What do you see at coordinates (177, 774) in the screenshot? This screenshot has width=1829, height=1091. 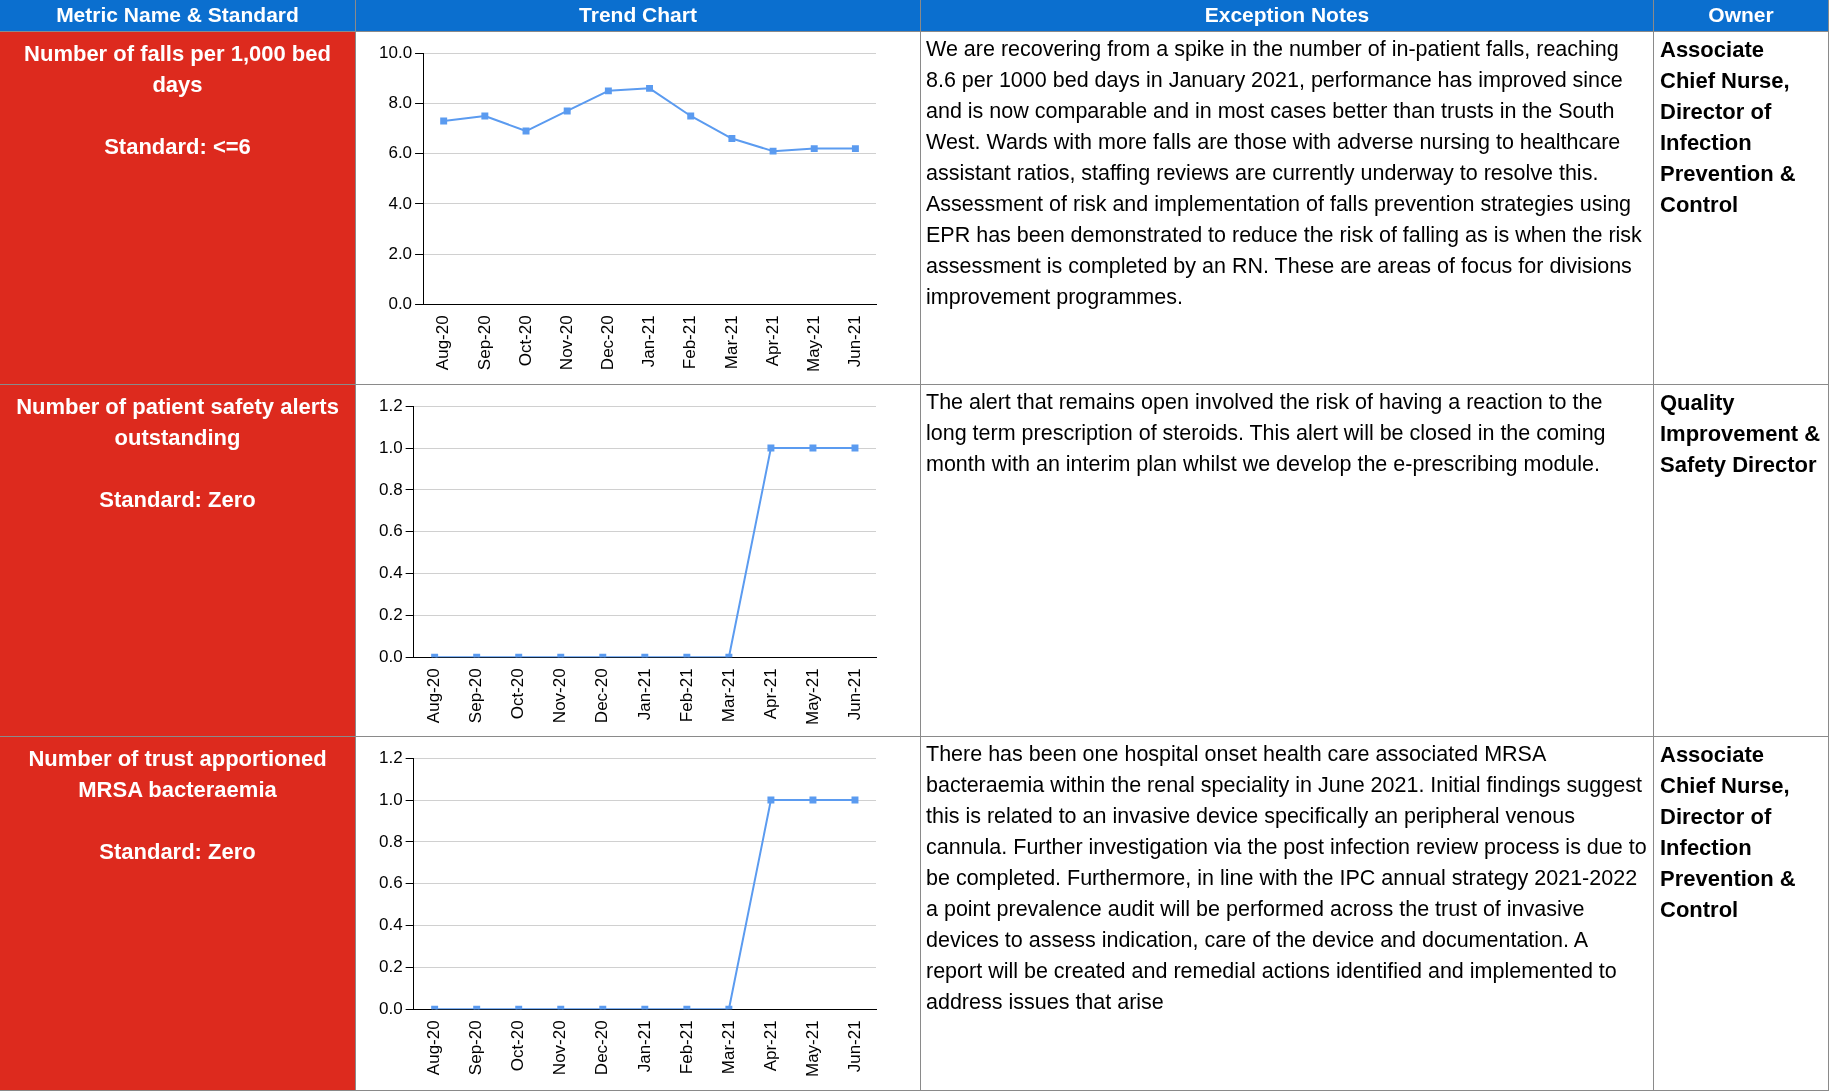 I see `text: Number of trust apportioned MRSA bacteraemia` at bounding box center [177, 774].